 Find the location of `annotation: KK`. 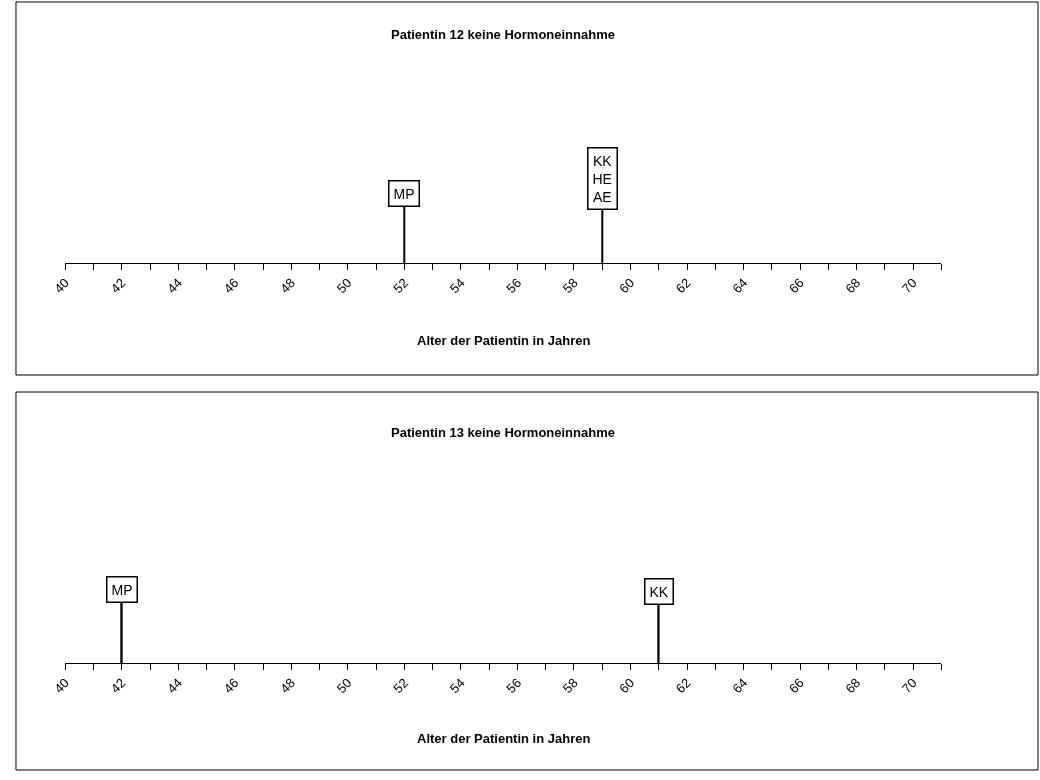

annotation: KK is located at coordinates (659, 591).